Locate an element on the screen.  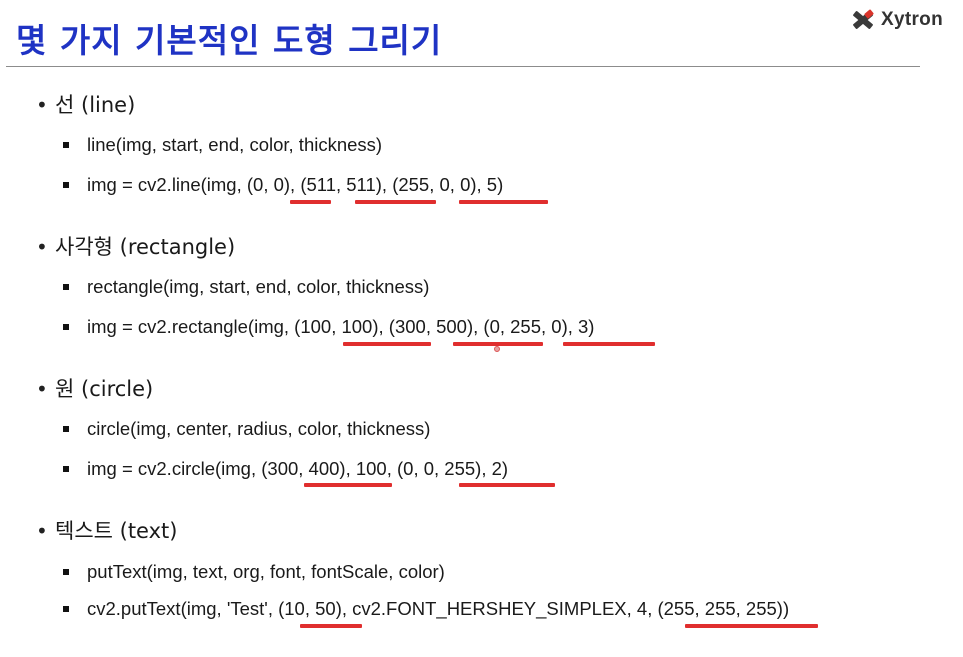
section-heading: 사각형 (rectangle) is located at coordinates (145, 247).